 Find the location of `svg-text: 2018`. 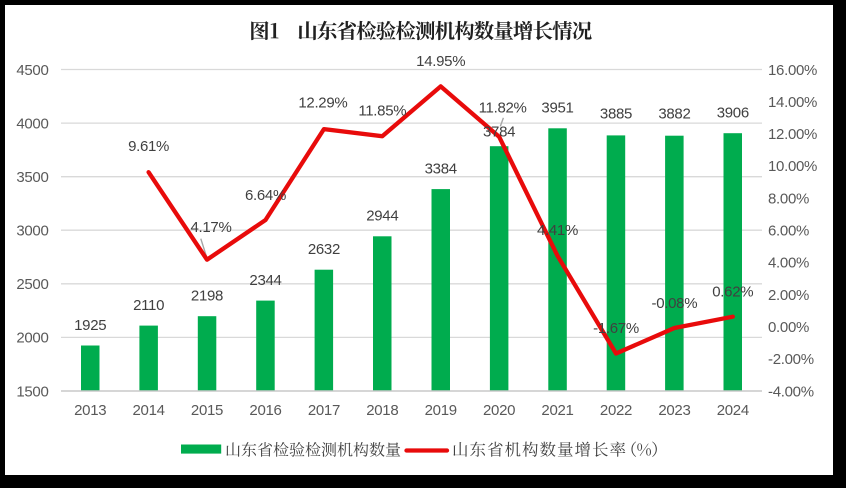

svg-text: 2018 is located at coordinates (382, 410).